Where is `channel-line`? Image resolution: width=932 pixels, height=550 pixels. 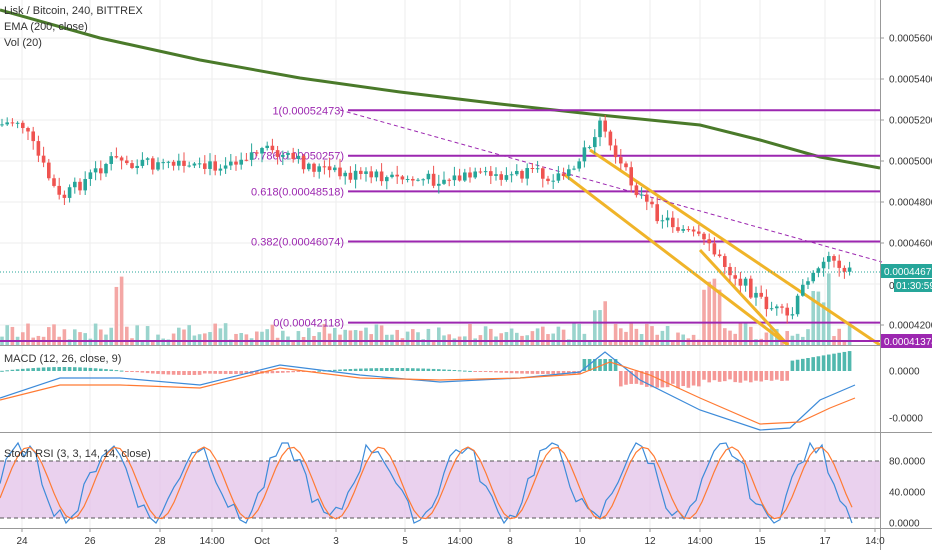
channel-line is located at coordinates (676, 260).